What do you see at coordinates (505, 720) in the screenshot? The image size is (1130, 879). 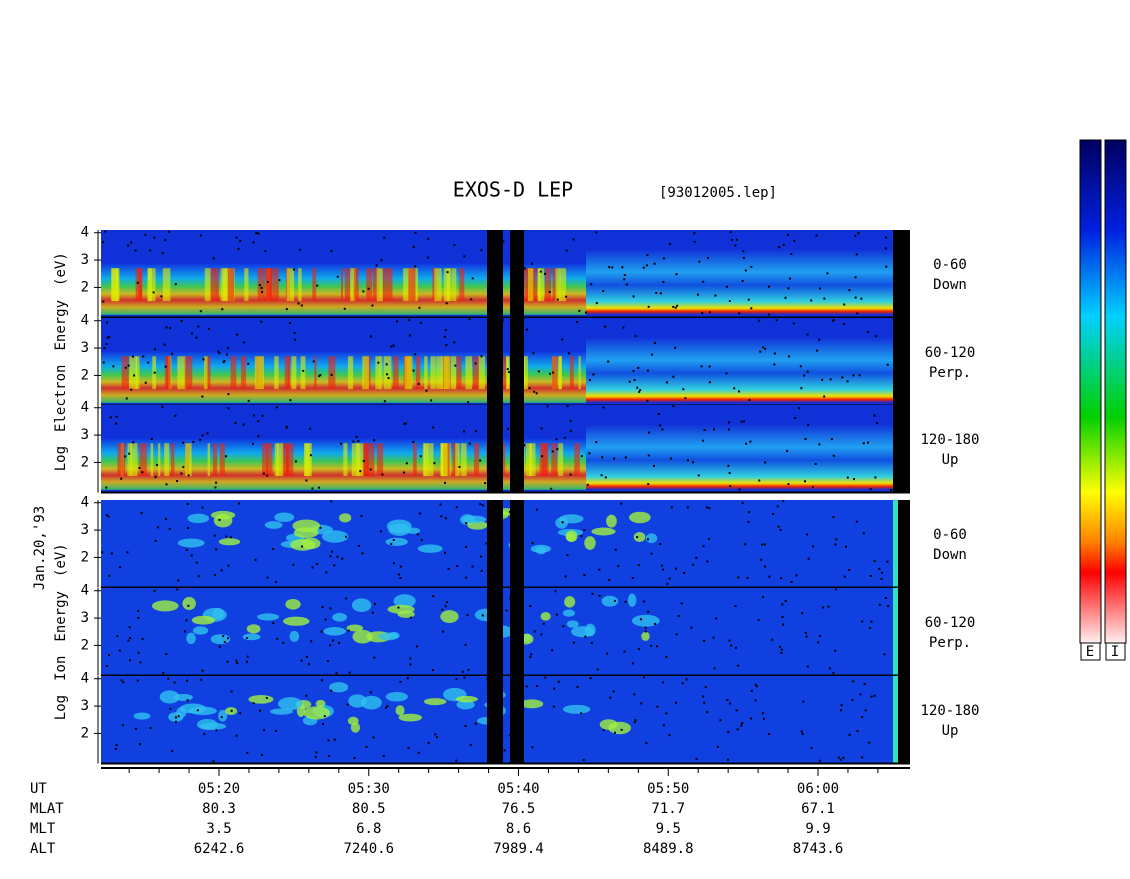 I see `spectrogram-bg` at bounding box center [505, 720].